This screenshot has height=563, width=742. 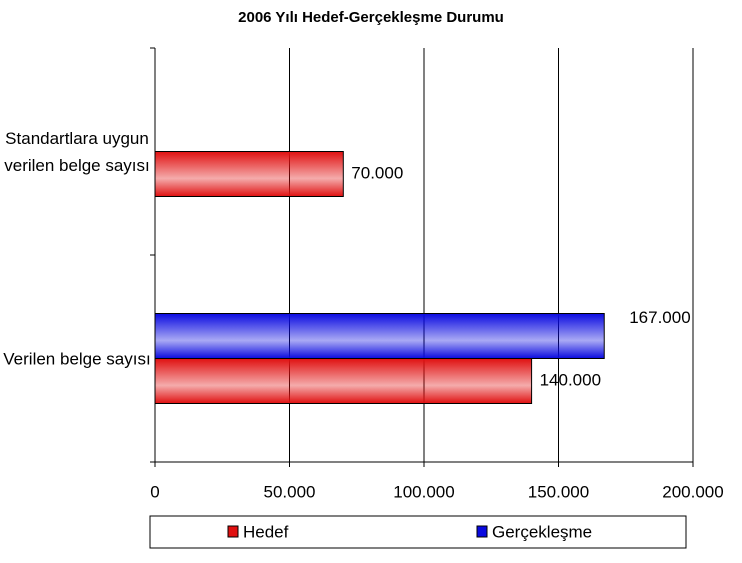 I want to click on x-tick-label: 200.000, so click(x=692, y=491).